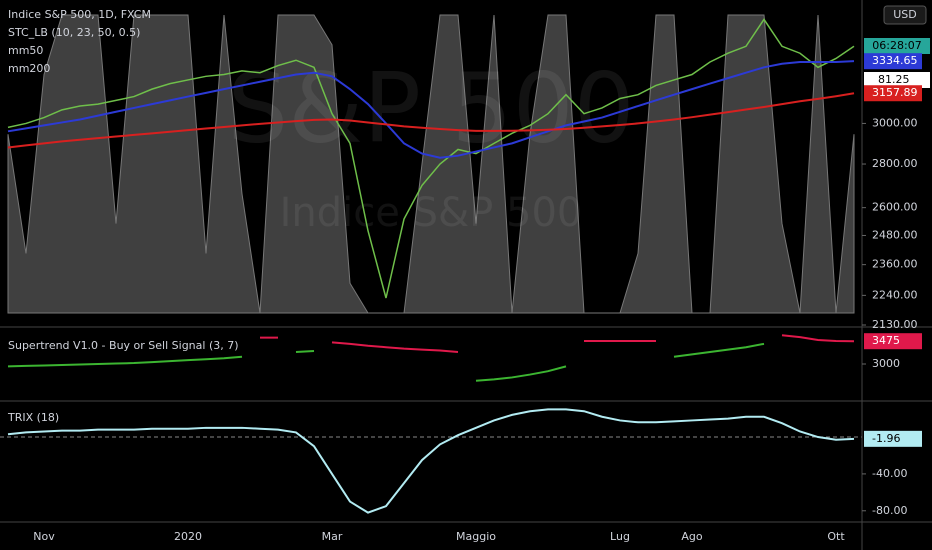 The height and width of the screenshot is (550, 932). Describe the element at coordinates (332, 536) in the screenshot. I see `x-tick-label: Mar` at that location.